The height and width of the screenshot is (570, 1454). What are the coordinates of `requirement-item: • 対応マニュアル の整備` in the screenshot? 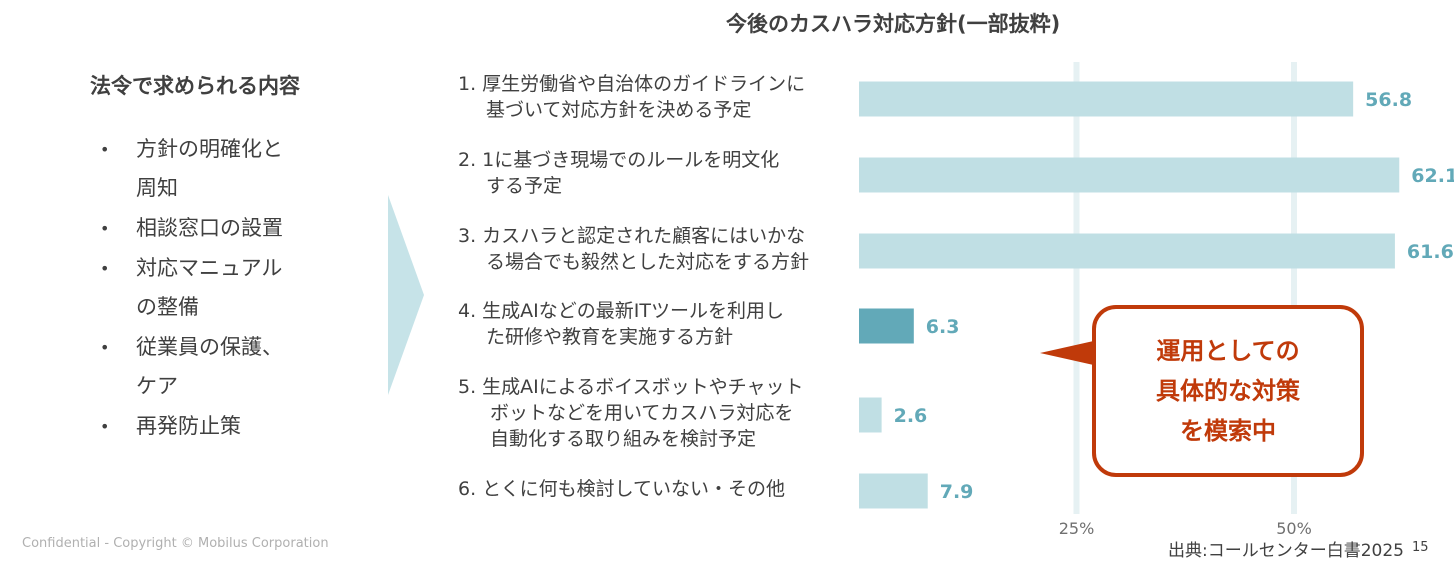 It's located at (230, 288).